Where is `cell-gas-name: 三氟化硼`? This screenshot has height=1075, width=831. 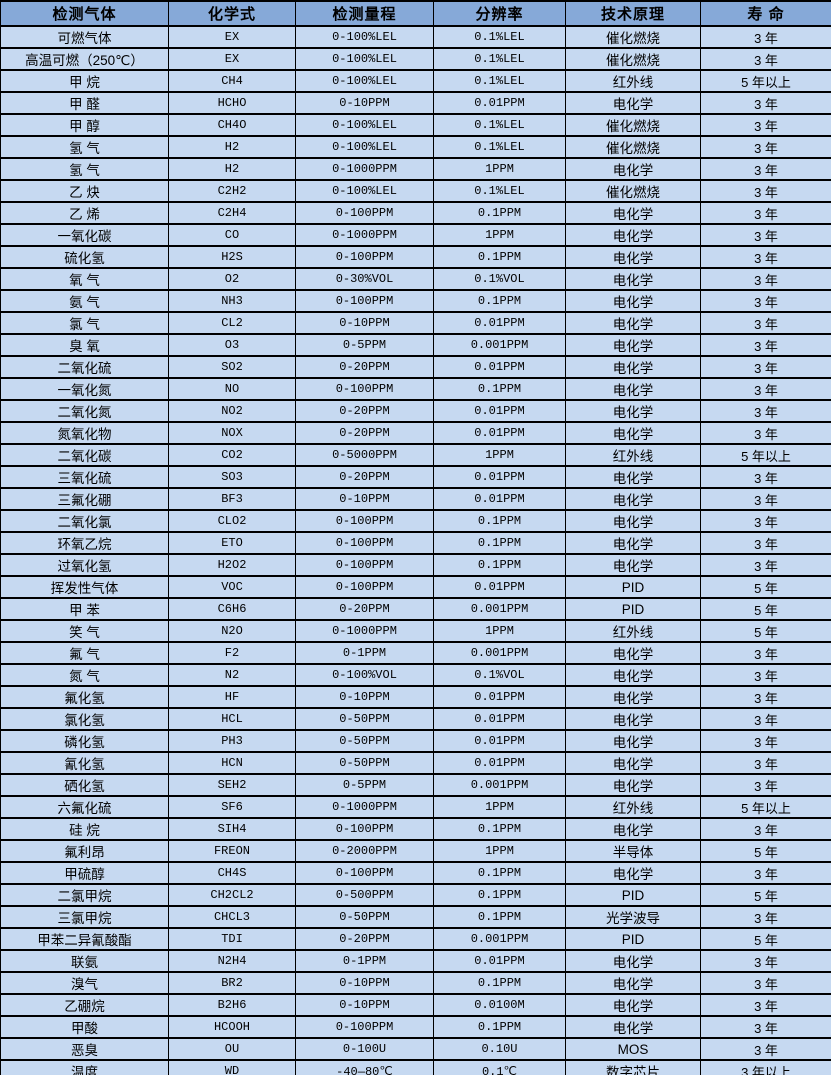 cell-gas-name: 三氟化硼 is located at coordinates (84, 499).